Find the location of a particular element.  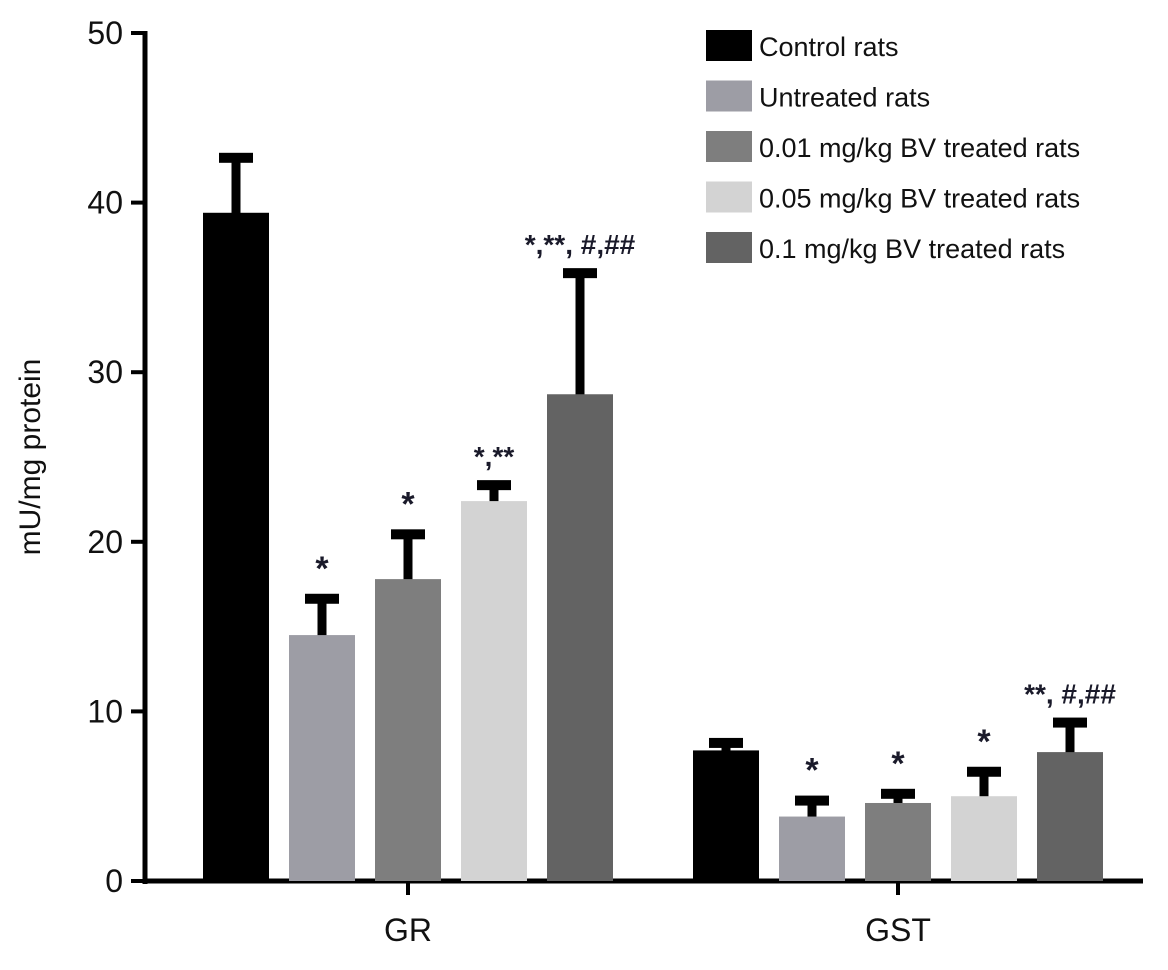

y-tick-label: 20 is located at coordinates (105, 542).